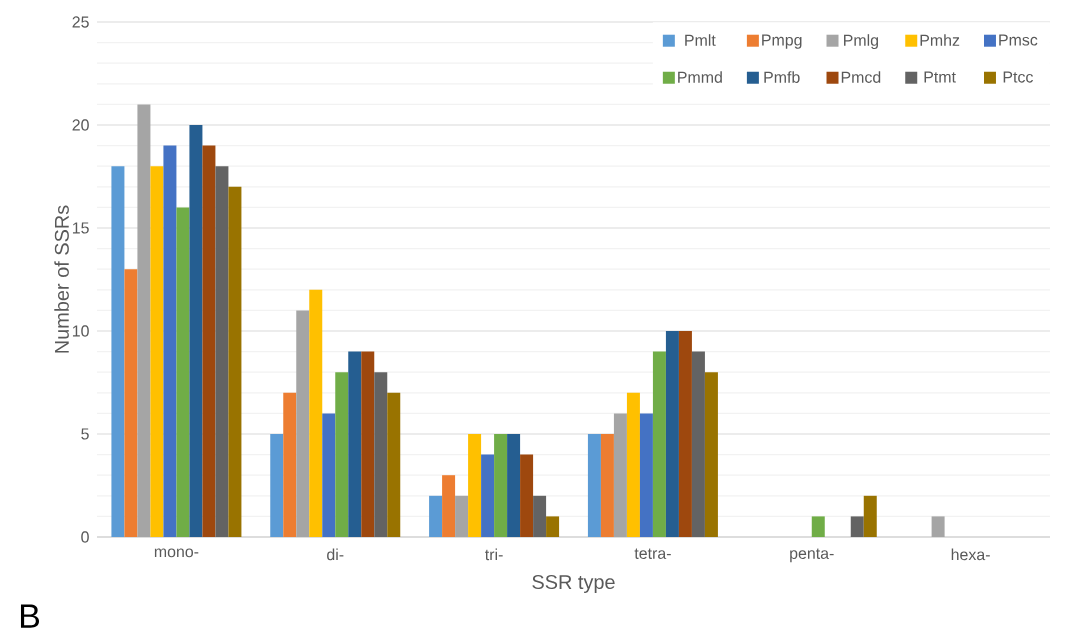 Image resolution: width=1069 pixels, height=630 pixels. I want to click on x-tick-label: tri-, so click(494, 554).